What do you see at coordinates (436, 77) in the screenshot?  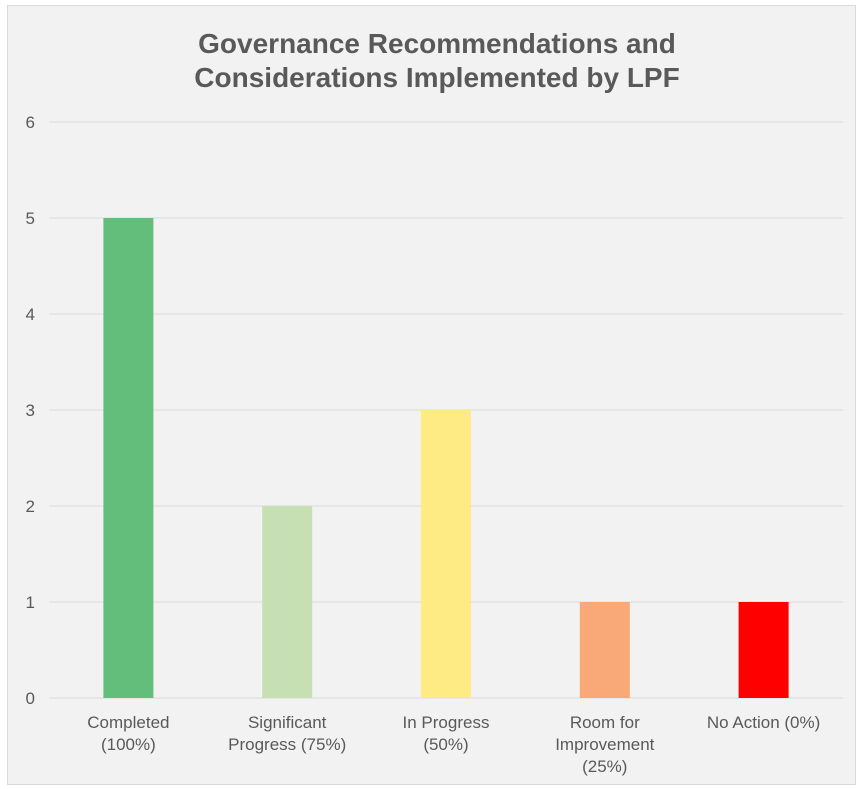 I see `chart-title-line: Considerations Implemented by LPF` at bounding box center [436, 77].